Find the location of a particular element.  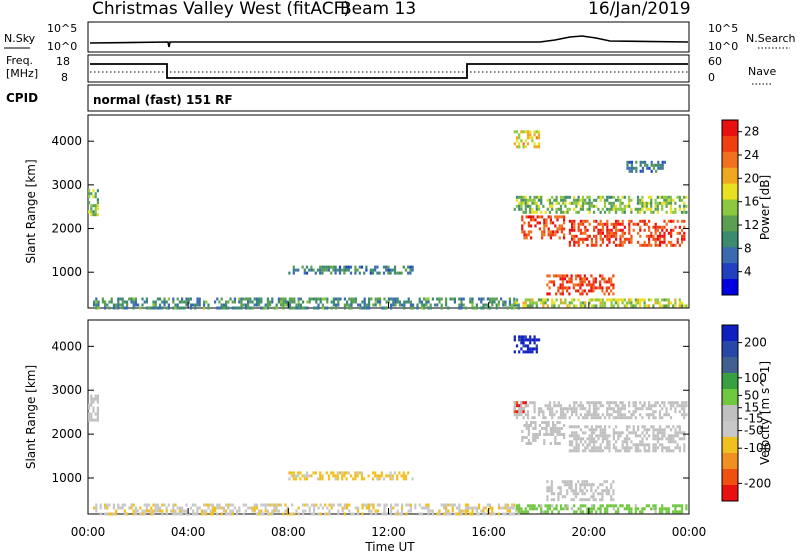

velocity-ylabel: Slant Range [km] is located at coordinates (31, 417).